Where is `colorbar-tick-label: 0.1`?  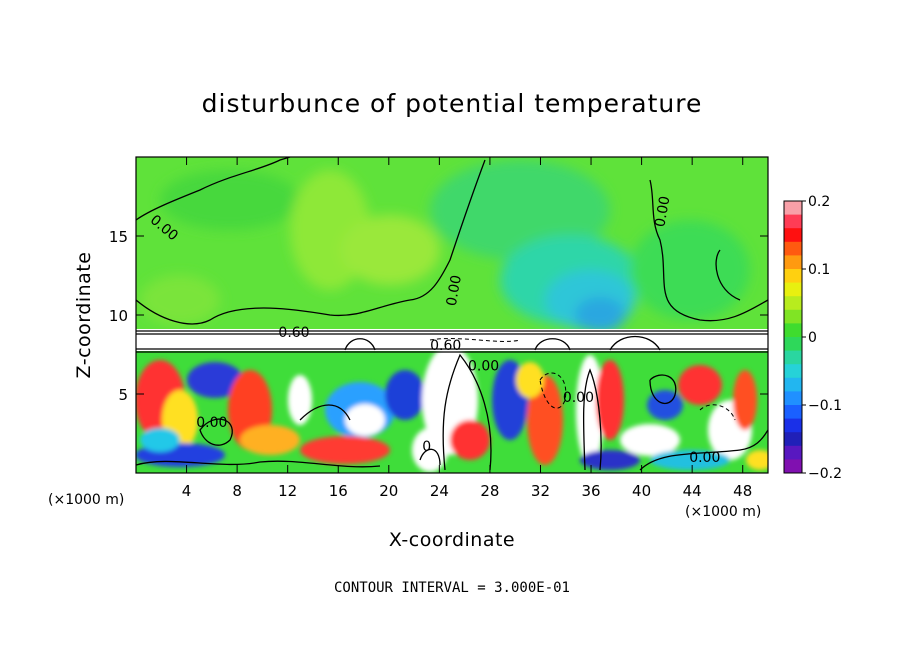
colorbar-tick-label: 0.1 is located at coordinates (819, 270).